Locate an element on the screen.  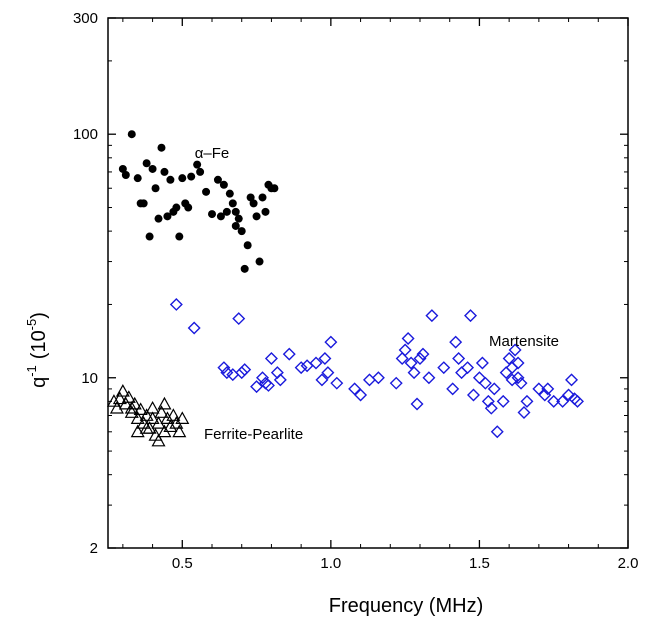
series-martensite is located at coordinates (376, 368).